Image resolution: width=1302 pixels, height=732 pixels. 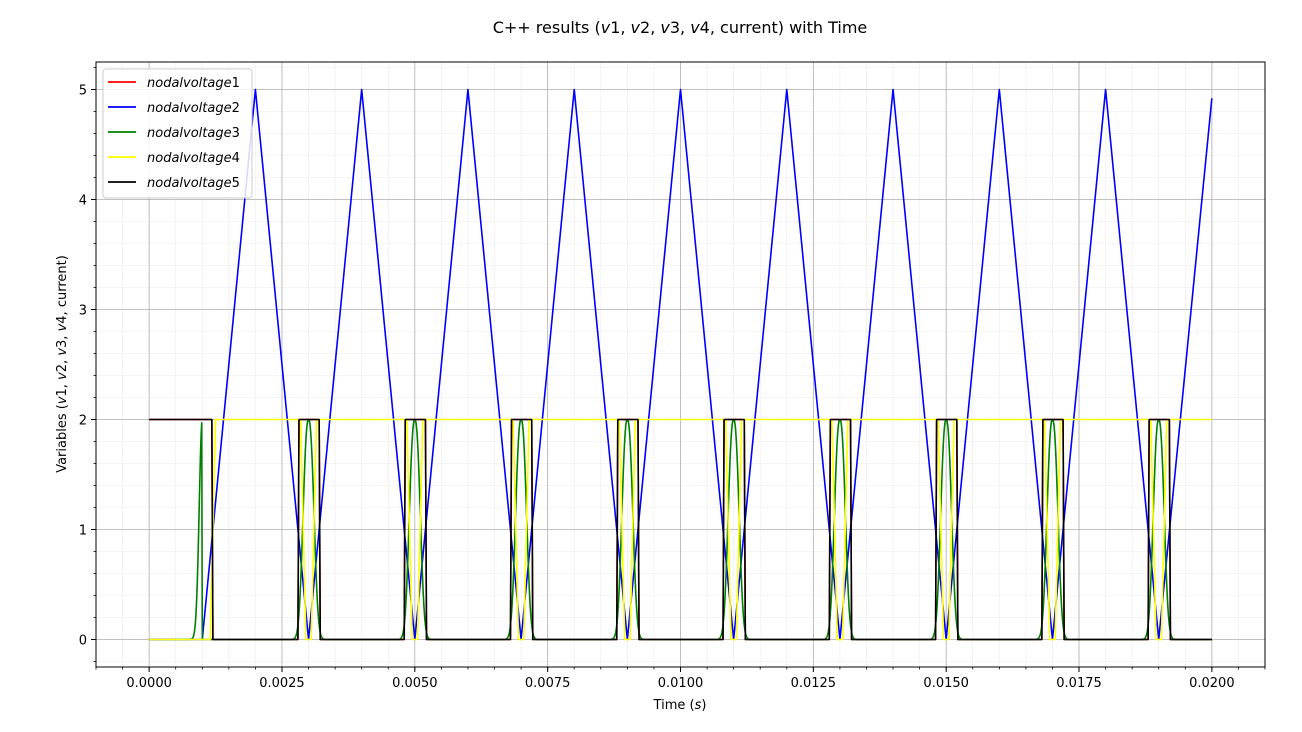 I want to click on y-tick-label: 3, so click(x=83, y=311).